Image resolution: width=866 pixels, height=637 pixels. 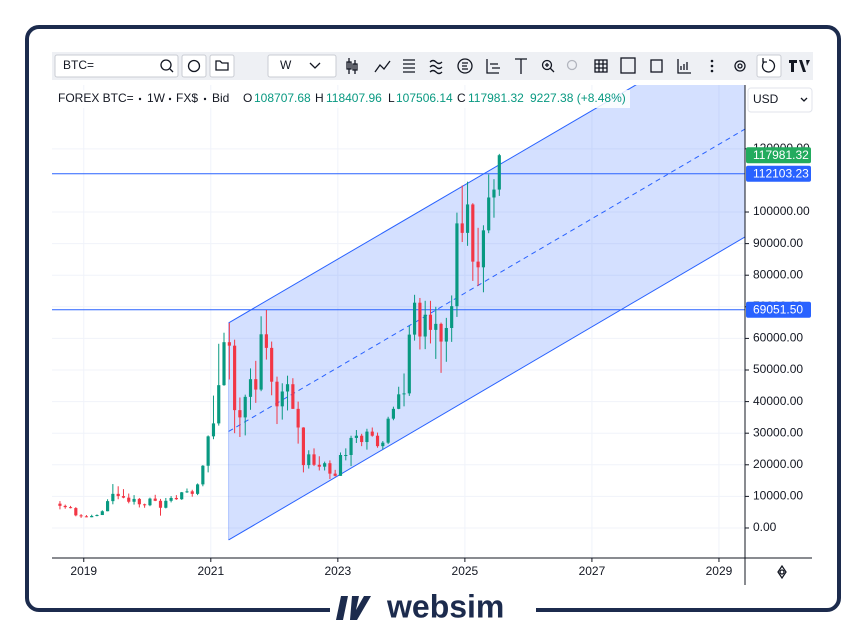 I want to click on header-symbol: FOREX BTC=, so click(x=96, y=98).